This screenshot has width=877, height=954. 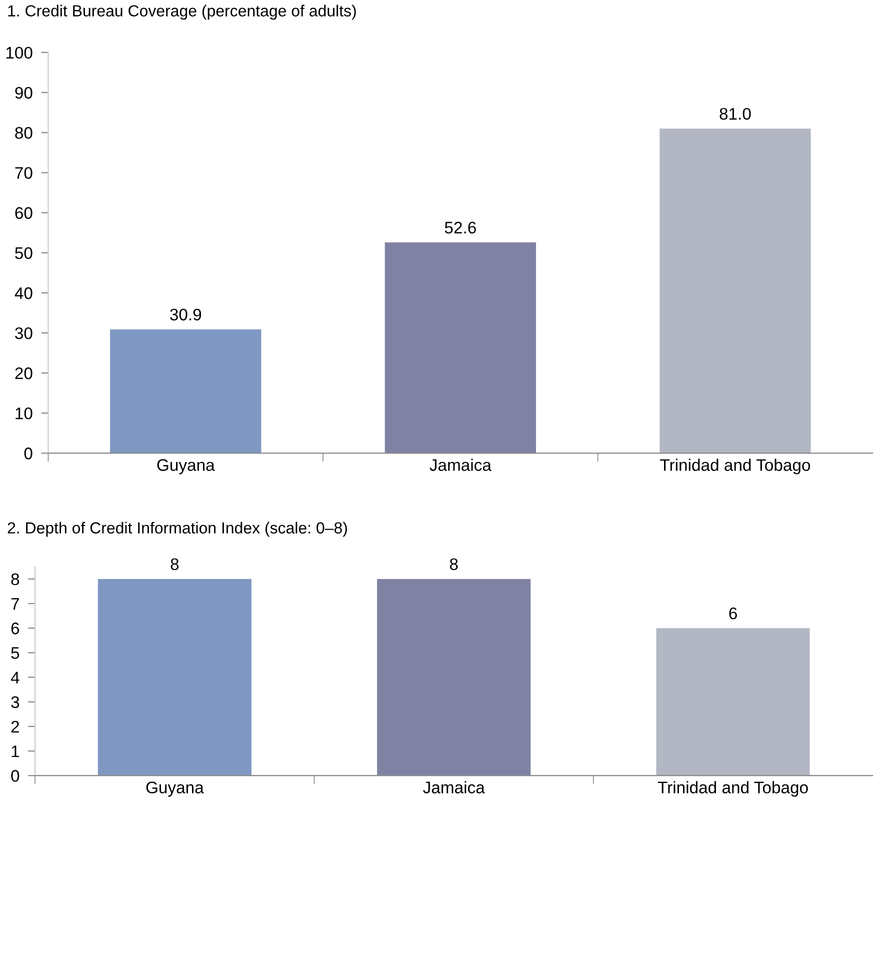 What do you see at coordinates (19, 52) in the screenshot?
I see `y-tick-label: 100` at bounding box center [19, 52].